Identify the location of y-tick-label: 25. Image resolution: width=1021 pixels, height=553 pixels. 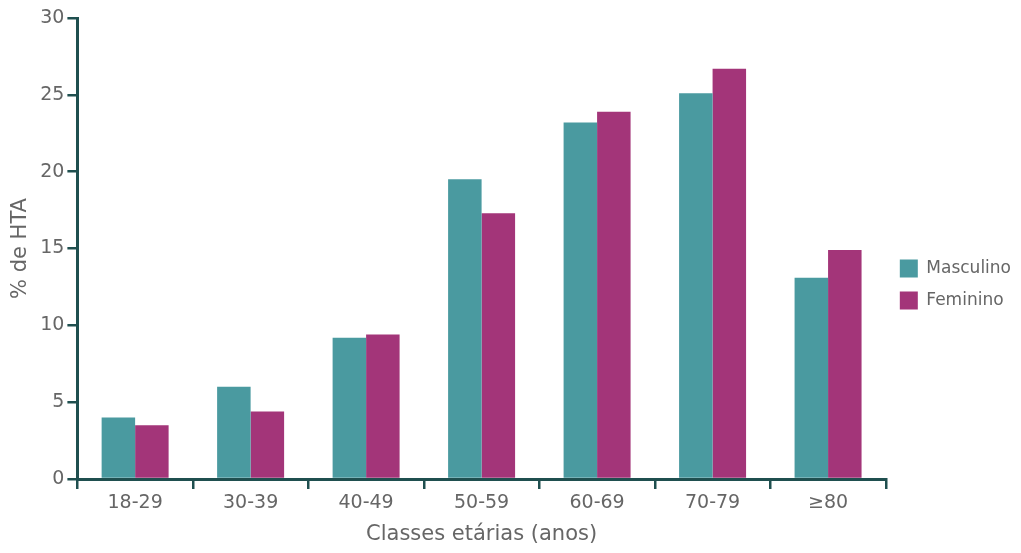
(52, 92).